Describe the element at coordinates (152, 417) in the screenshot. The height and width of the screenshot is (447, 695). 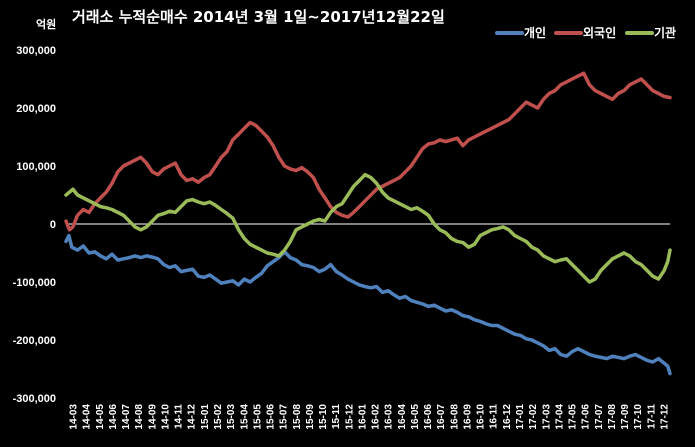
I see `x-tick-label: 14-09` at that location.